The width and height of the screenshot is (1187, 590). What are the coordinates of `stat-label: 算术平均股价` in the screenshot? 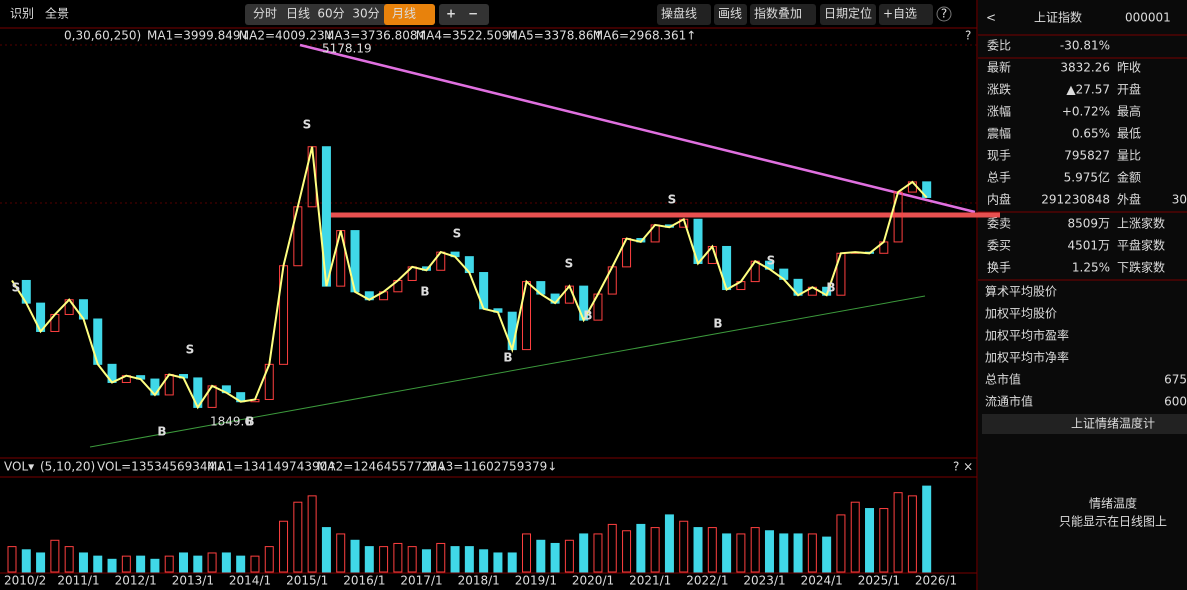 It's located at (1021, 291).